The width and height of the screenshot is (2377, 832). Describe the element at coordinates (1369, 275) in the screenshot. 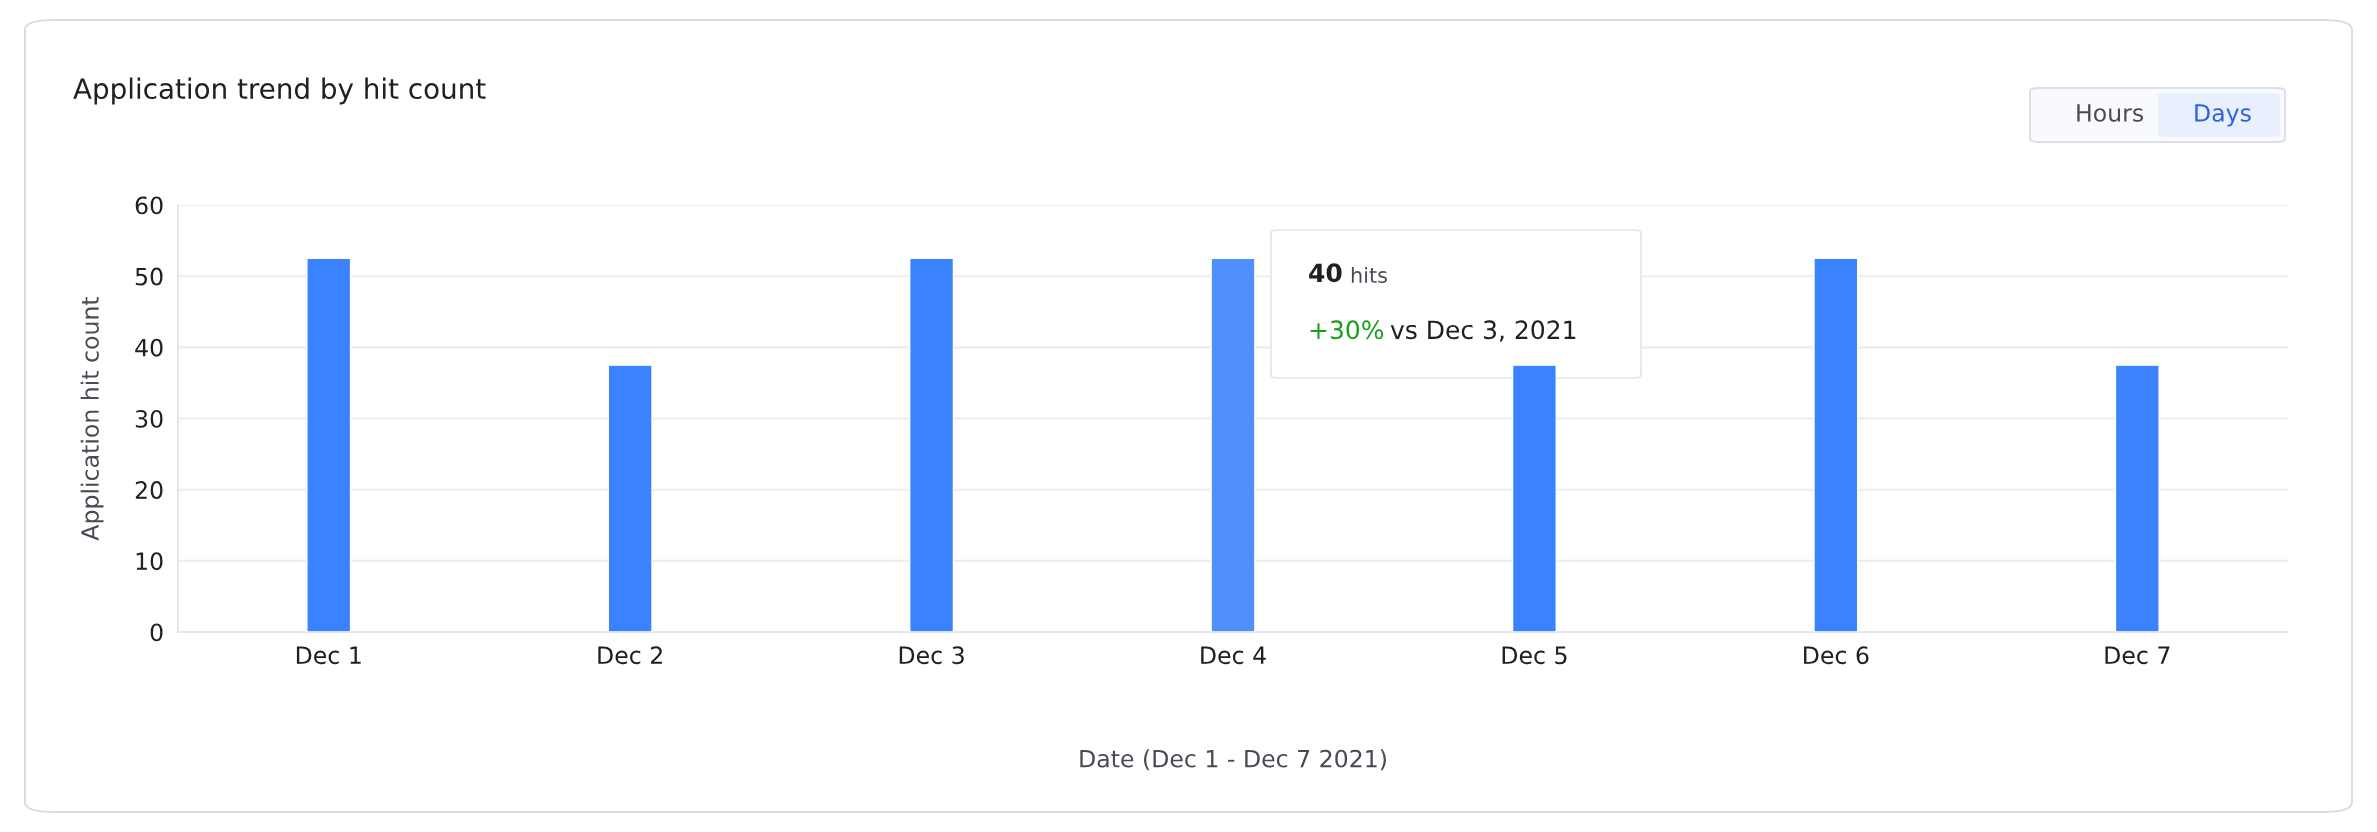

I see `annotation: hits` at that location.